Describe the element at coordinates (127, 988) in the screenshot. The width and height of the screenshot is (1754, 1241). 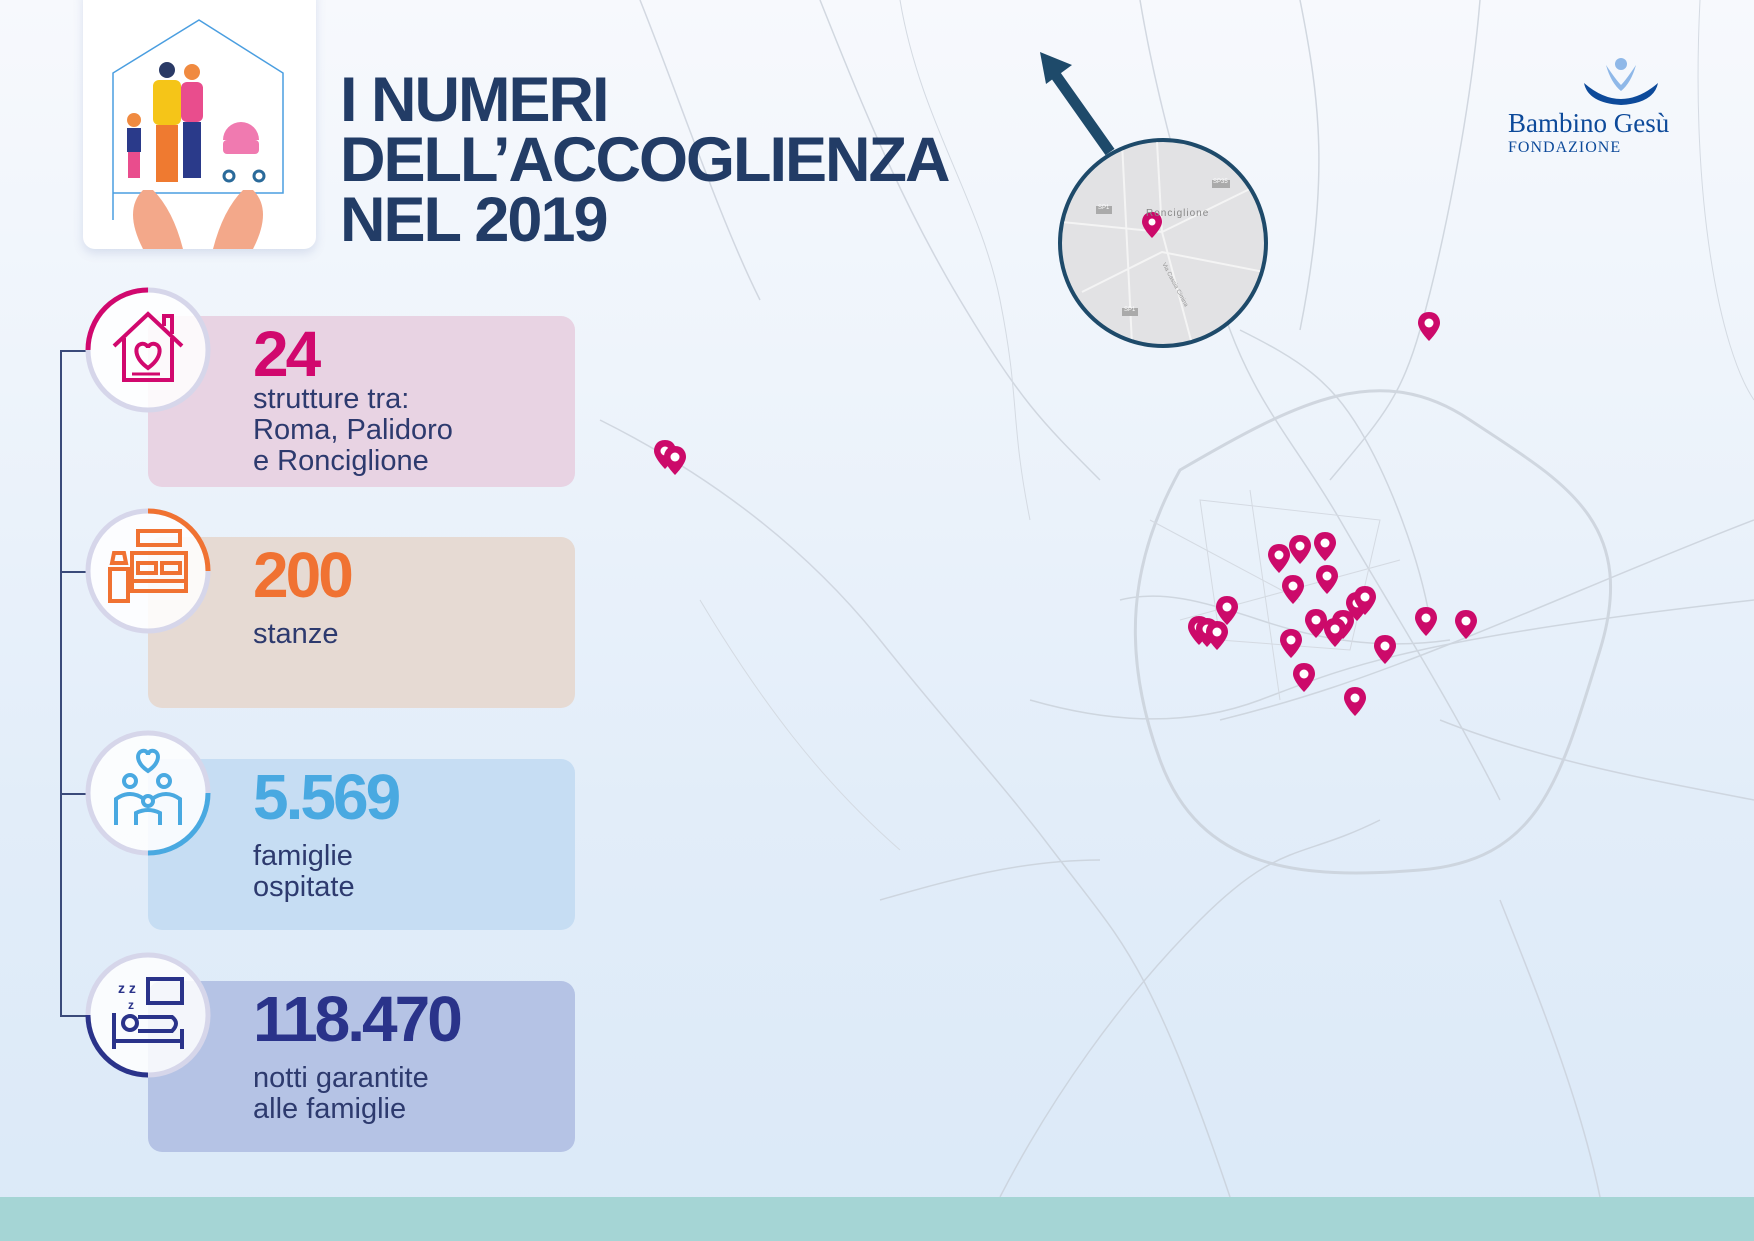
I see `svg-text: z z` at that location.